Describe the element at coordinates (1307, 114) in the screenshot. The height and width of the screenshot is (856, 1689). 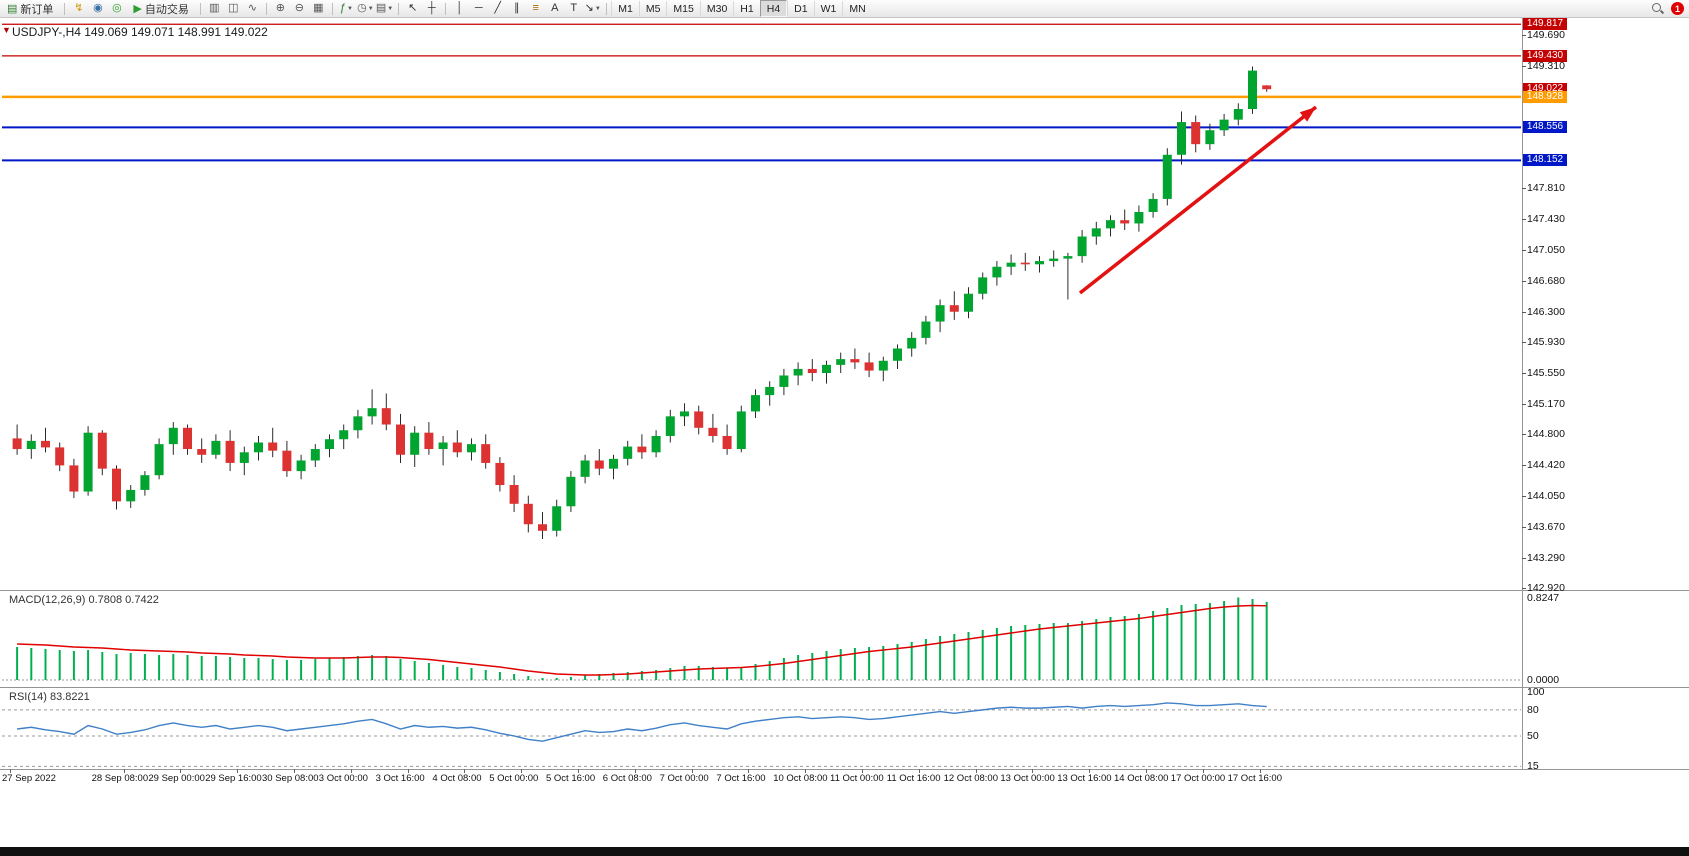
I see `trend-arrow-head` at that location.